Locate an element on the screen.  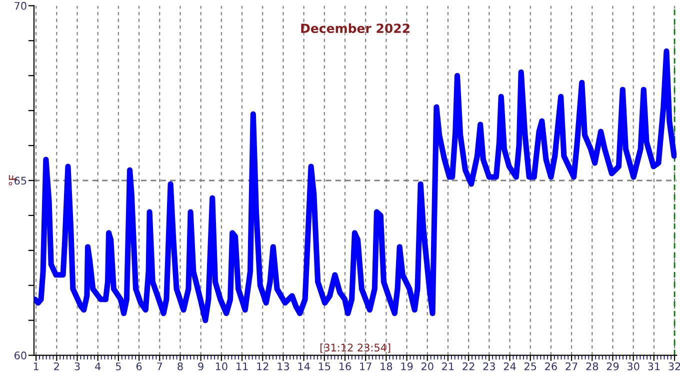
annotation: [31:12 23:54] is located at coordinates (355, 348).